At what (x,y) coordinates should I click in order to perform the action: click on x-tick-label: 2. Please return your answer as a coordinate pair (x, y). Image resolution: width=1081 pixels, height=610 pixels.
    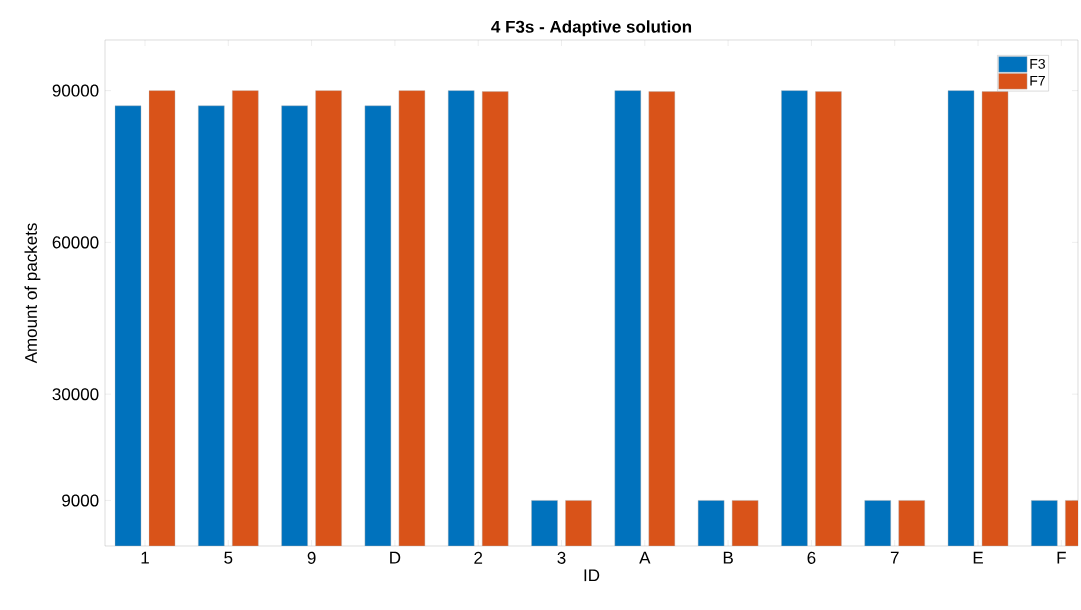
    Looking at the image, I should click on (478, 557).